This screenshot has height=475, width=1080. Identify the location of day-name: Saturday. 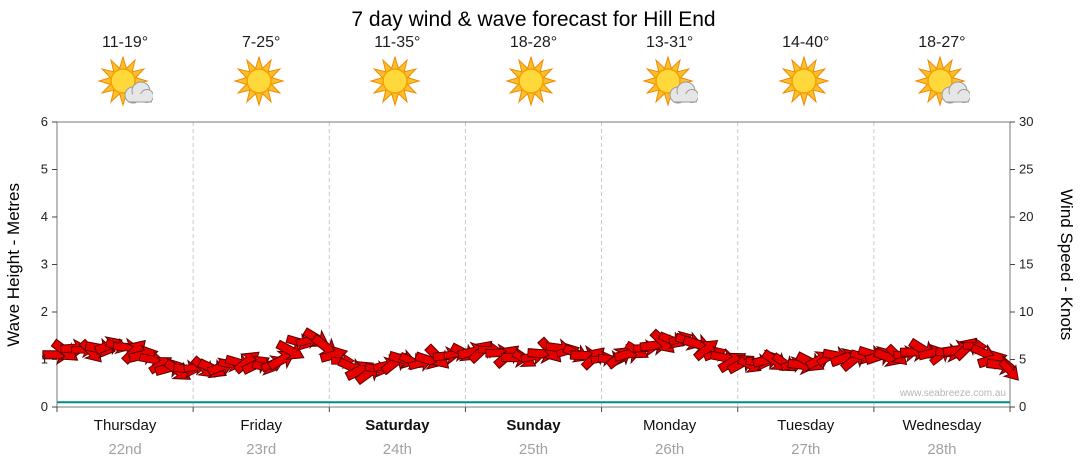
(397, 425).